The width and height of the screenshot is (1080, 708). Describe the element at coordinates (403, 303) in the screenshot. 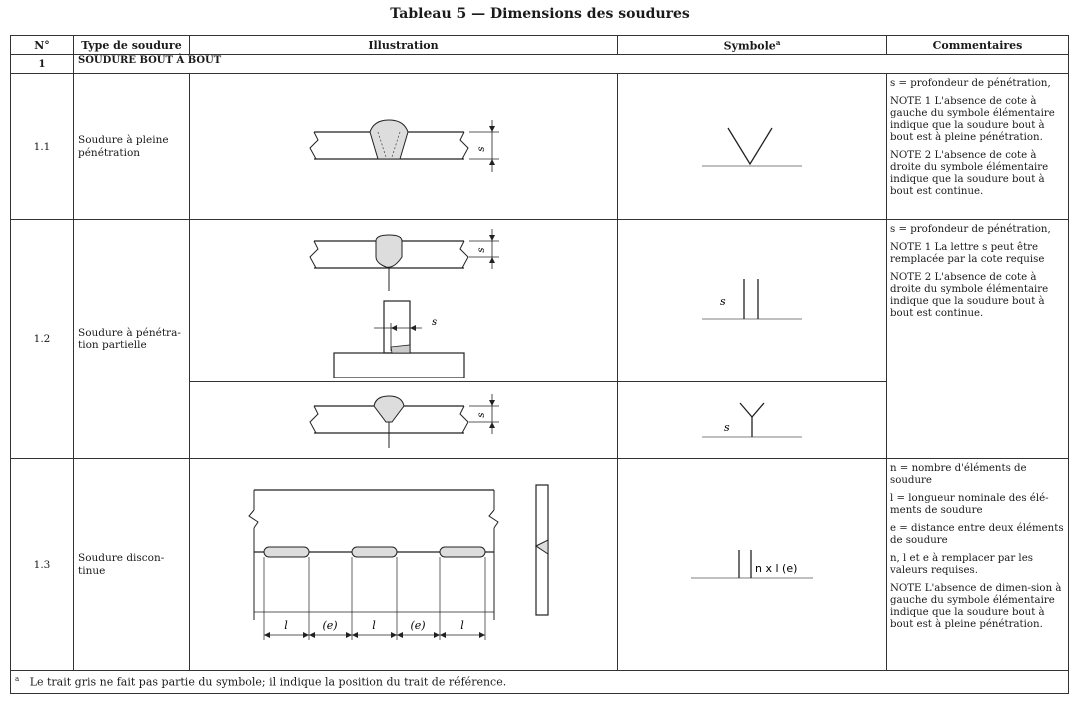

I see `partial-penetration-weld-drawing: s s` at that location.